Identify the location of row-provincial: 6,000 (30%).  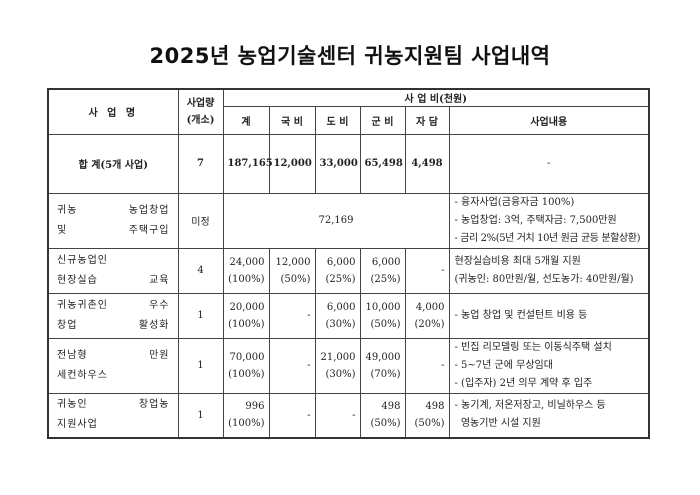
(337, 315).